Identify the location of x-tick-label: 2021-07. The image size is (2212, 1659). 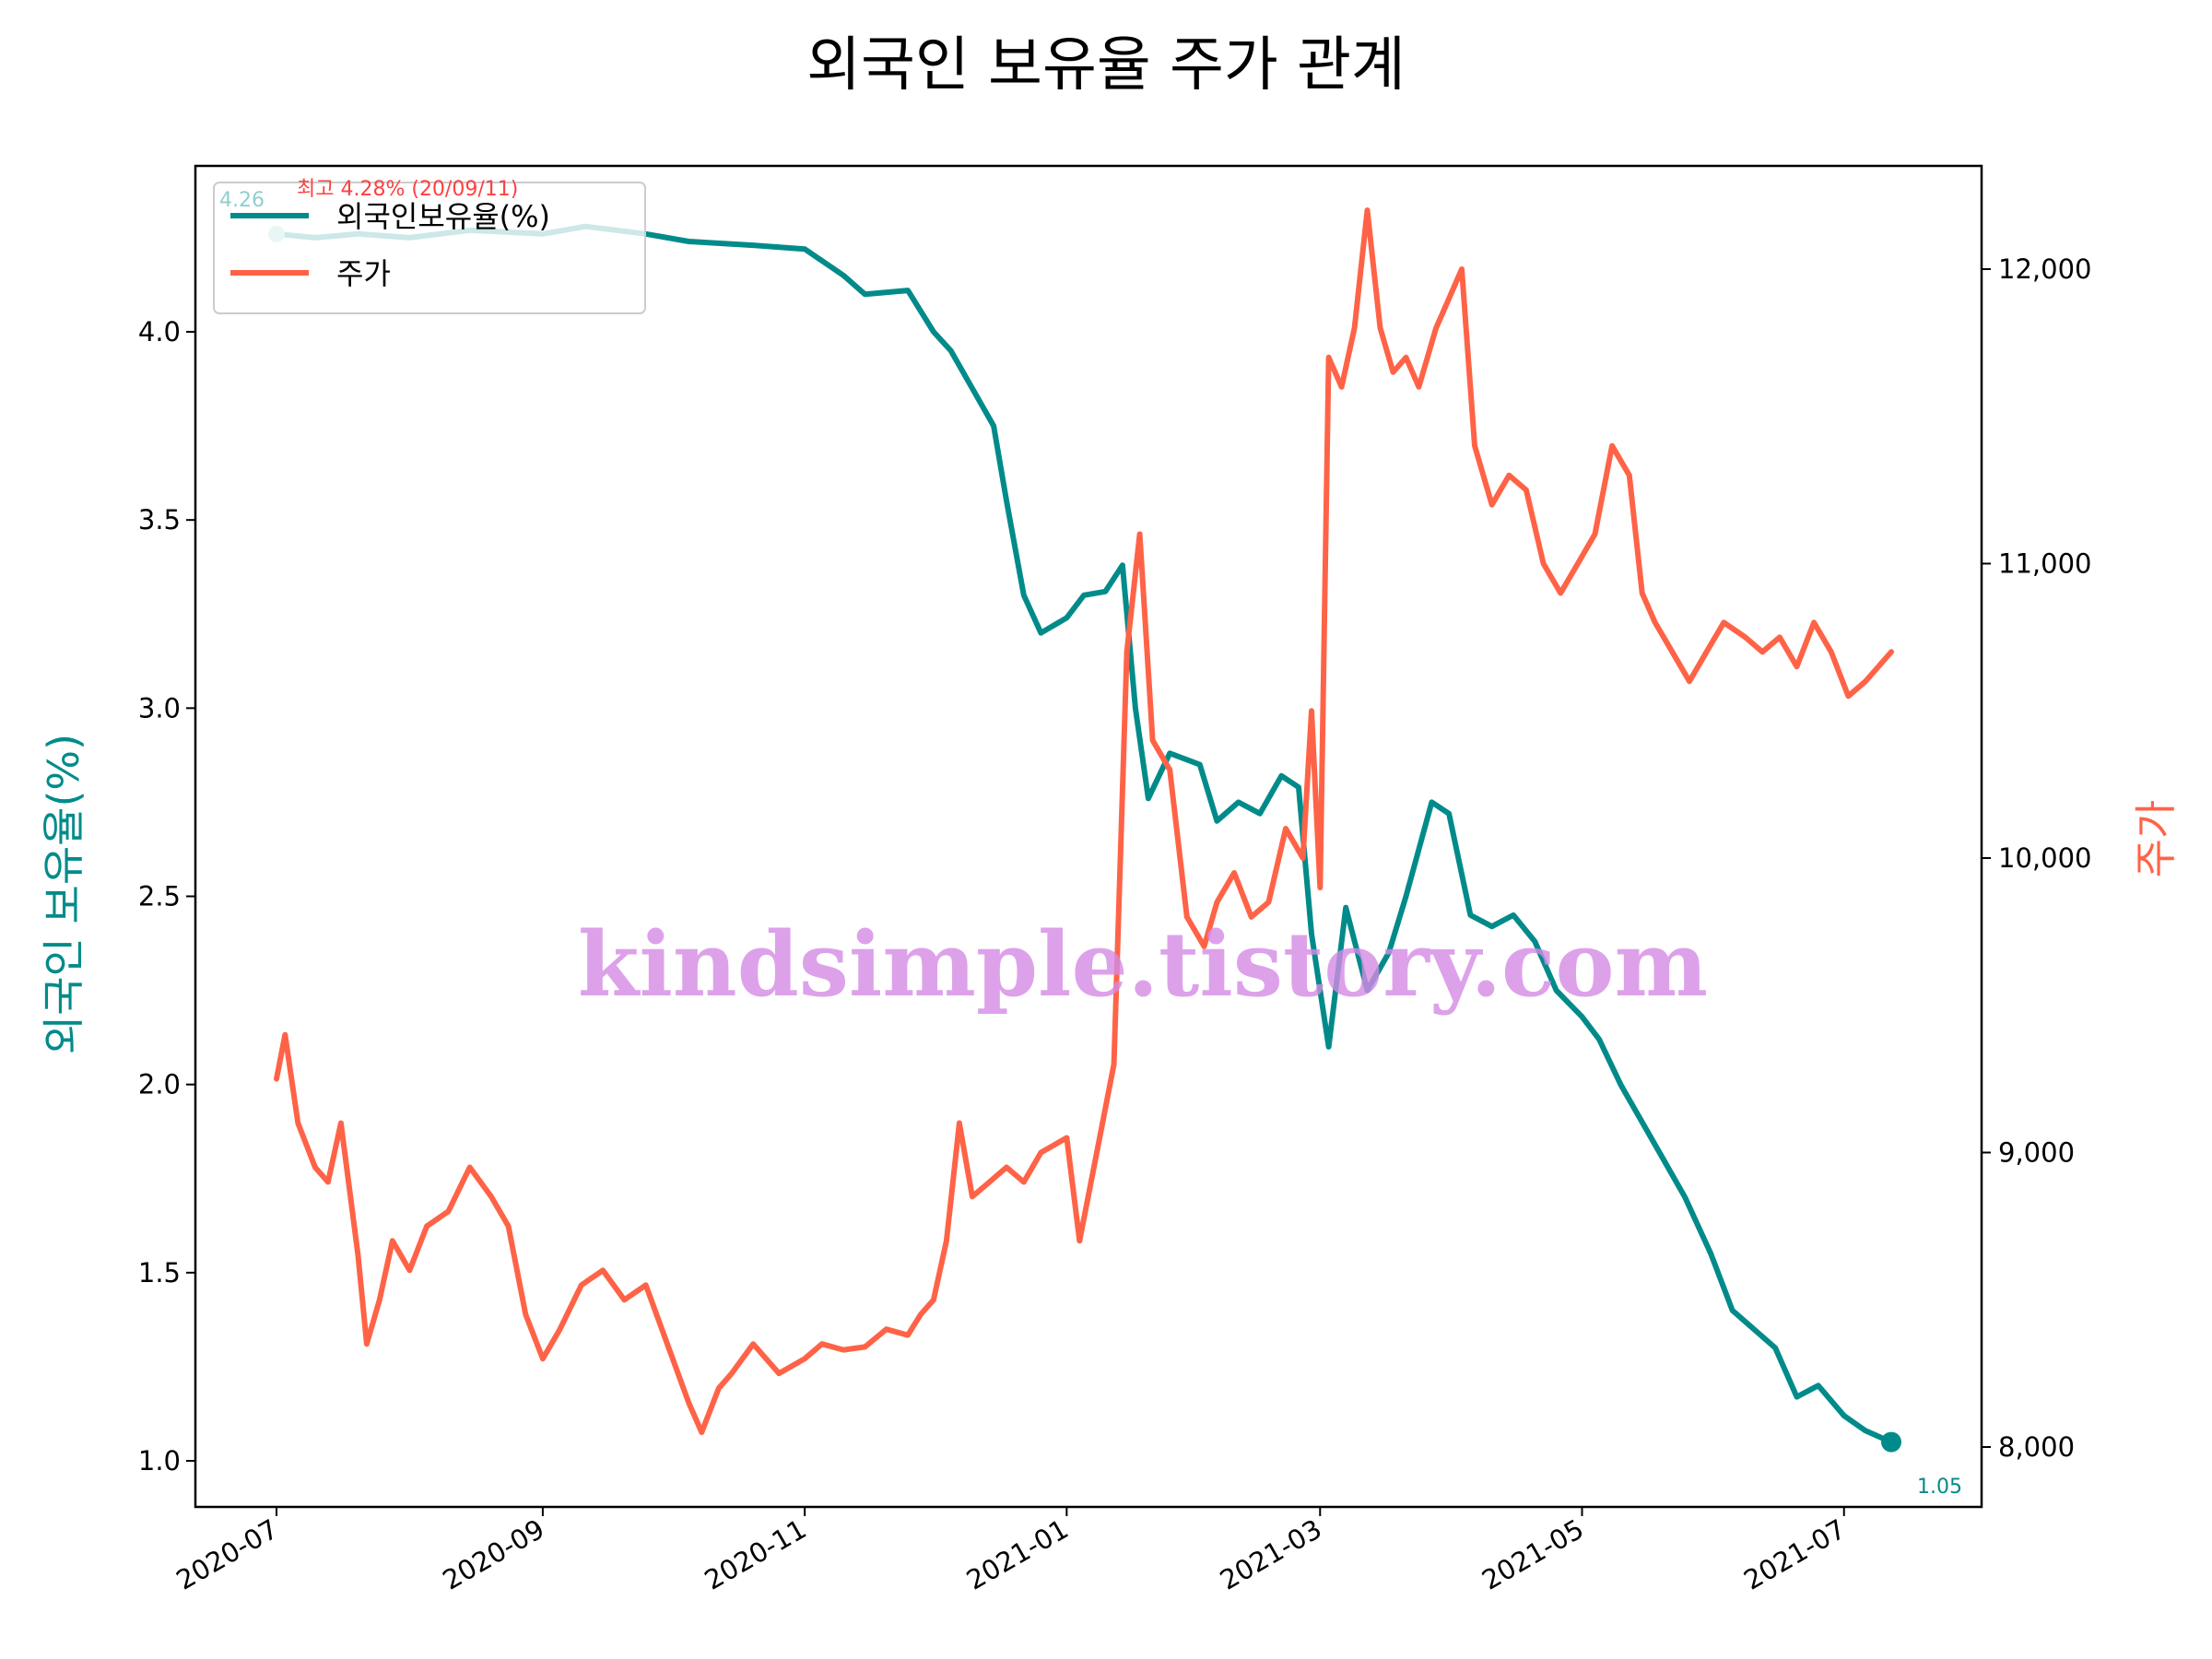
(1794, 1554).